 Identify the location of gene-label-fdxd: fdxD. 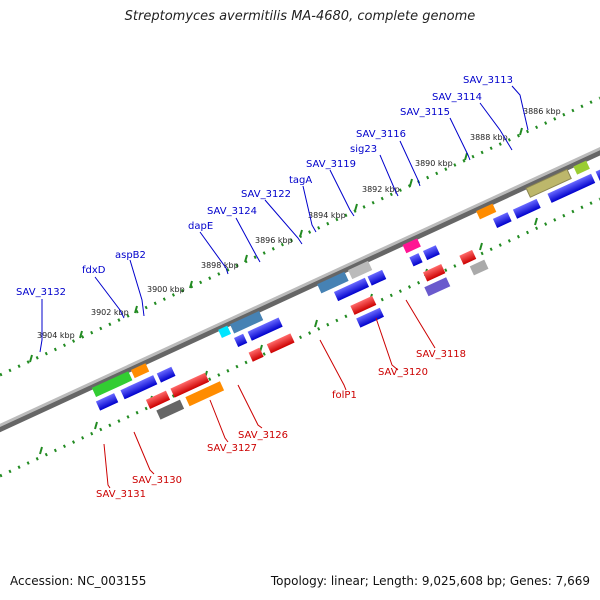
(94, 270).